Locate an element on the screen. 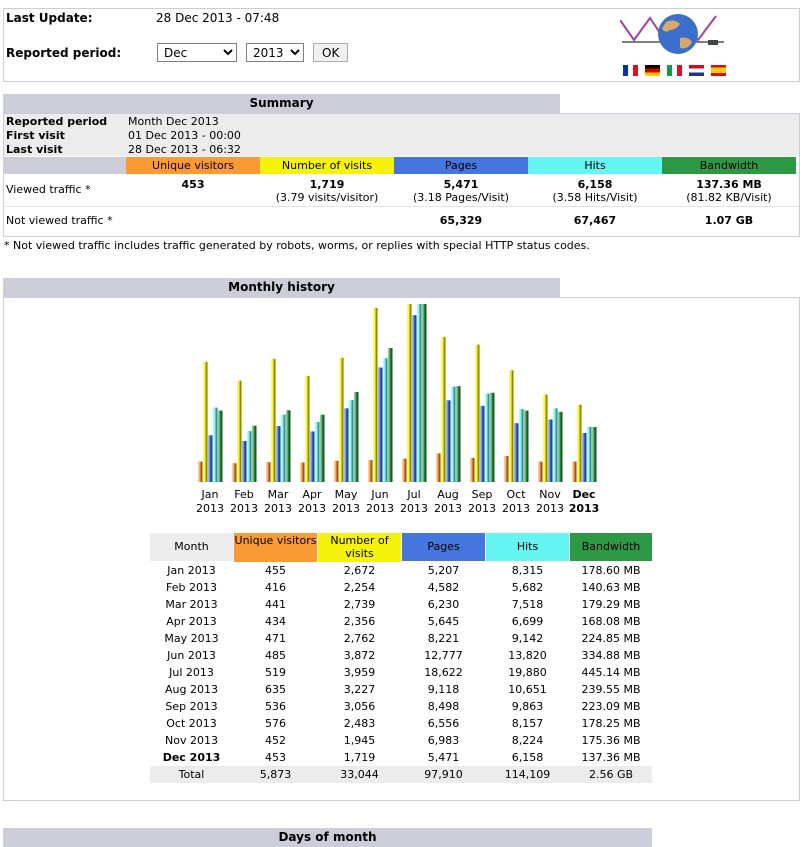 The image size is (805, 847). table-cell: Apr 2013 is located at coordinates (191, 621).